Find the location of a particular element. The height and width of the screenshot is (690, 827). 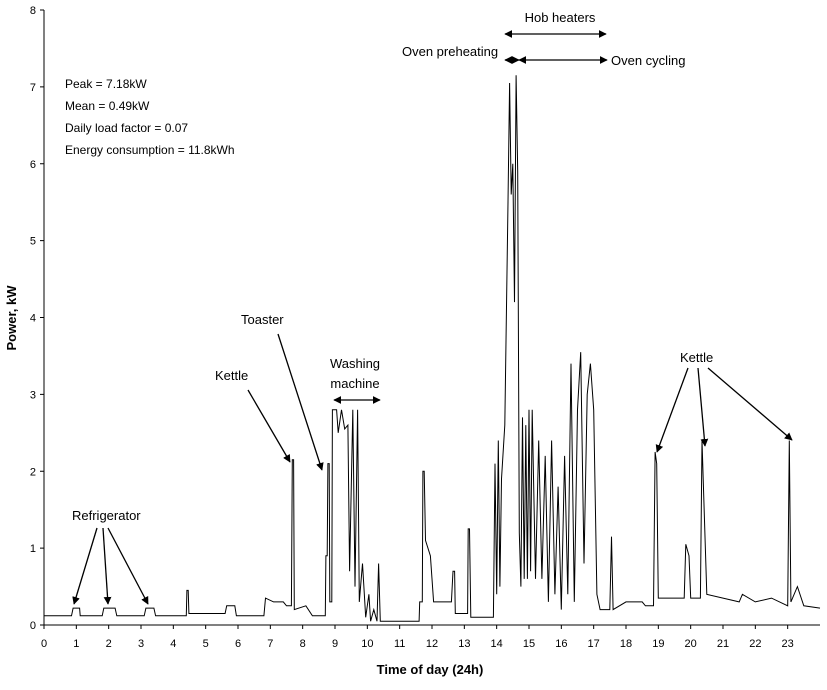

x-tick-label: 14 is located at coordinates (497, 644).